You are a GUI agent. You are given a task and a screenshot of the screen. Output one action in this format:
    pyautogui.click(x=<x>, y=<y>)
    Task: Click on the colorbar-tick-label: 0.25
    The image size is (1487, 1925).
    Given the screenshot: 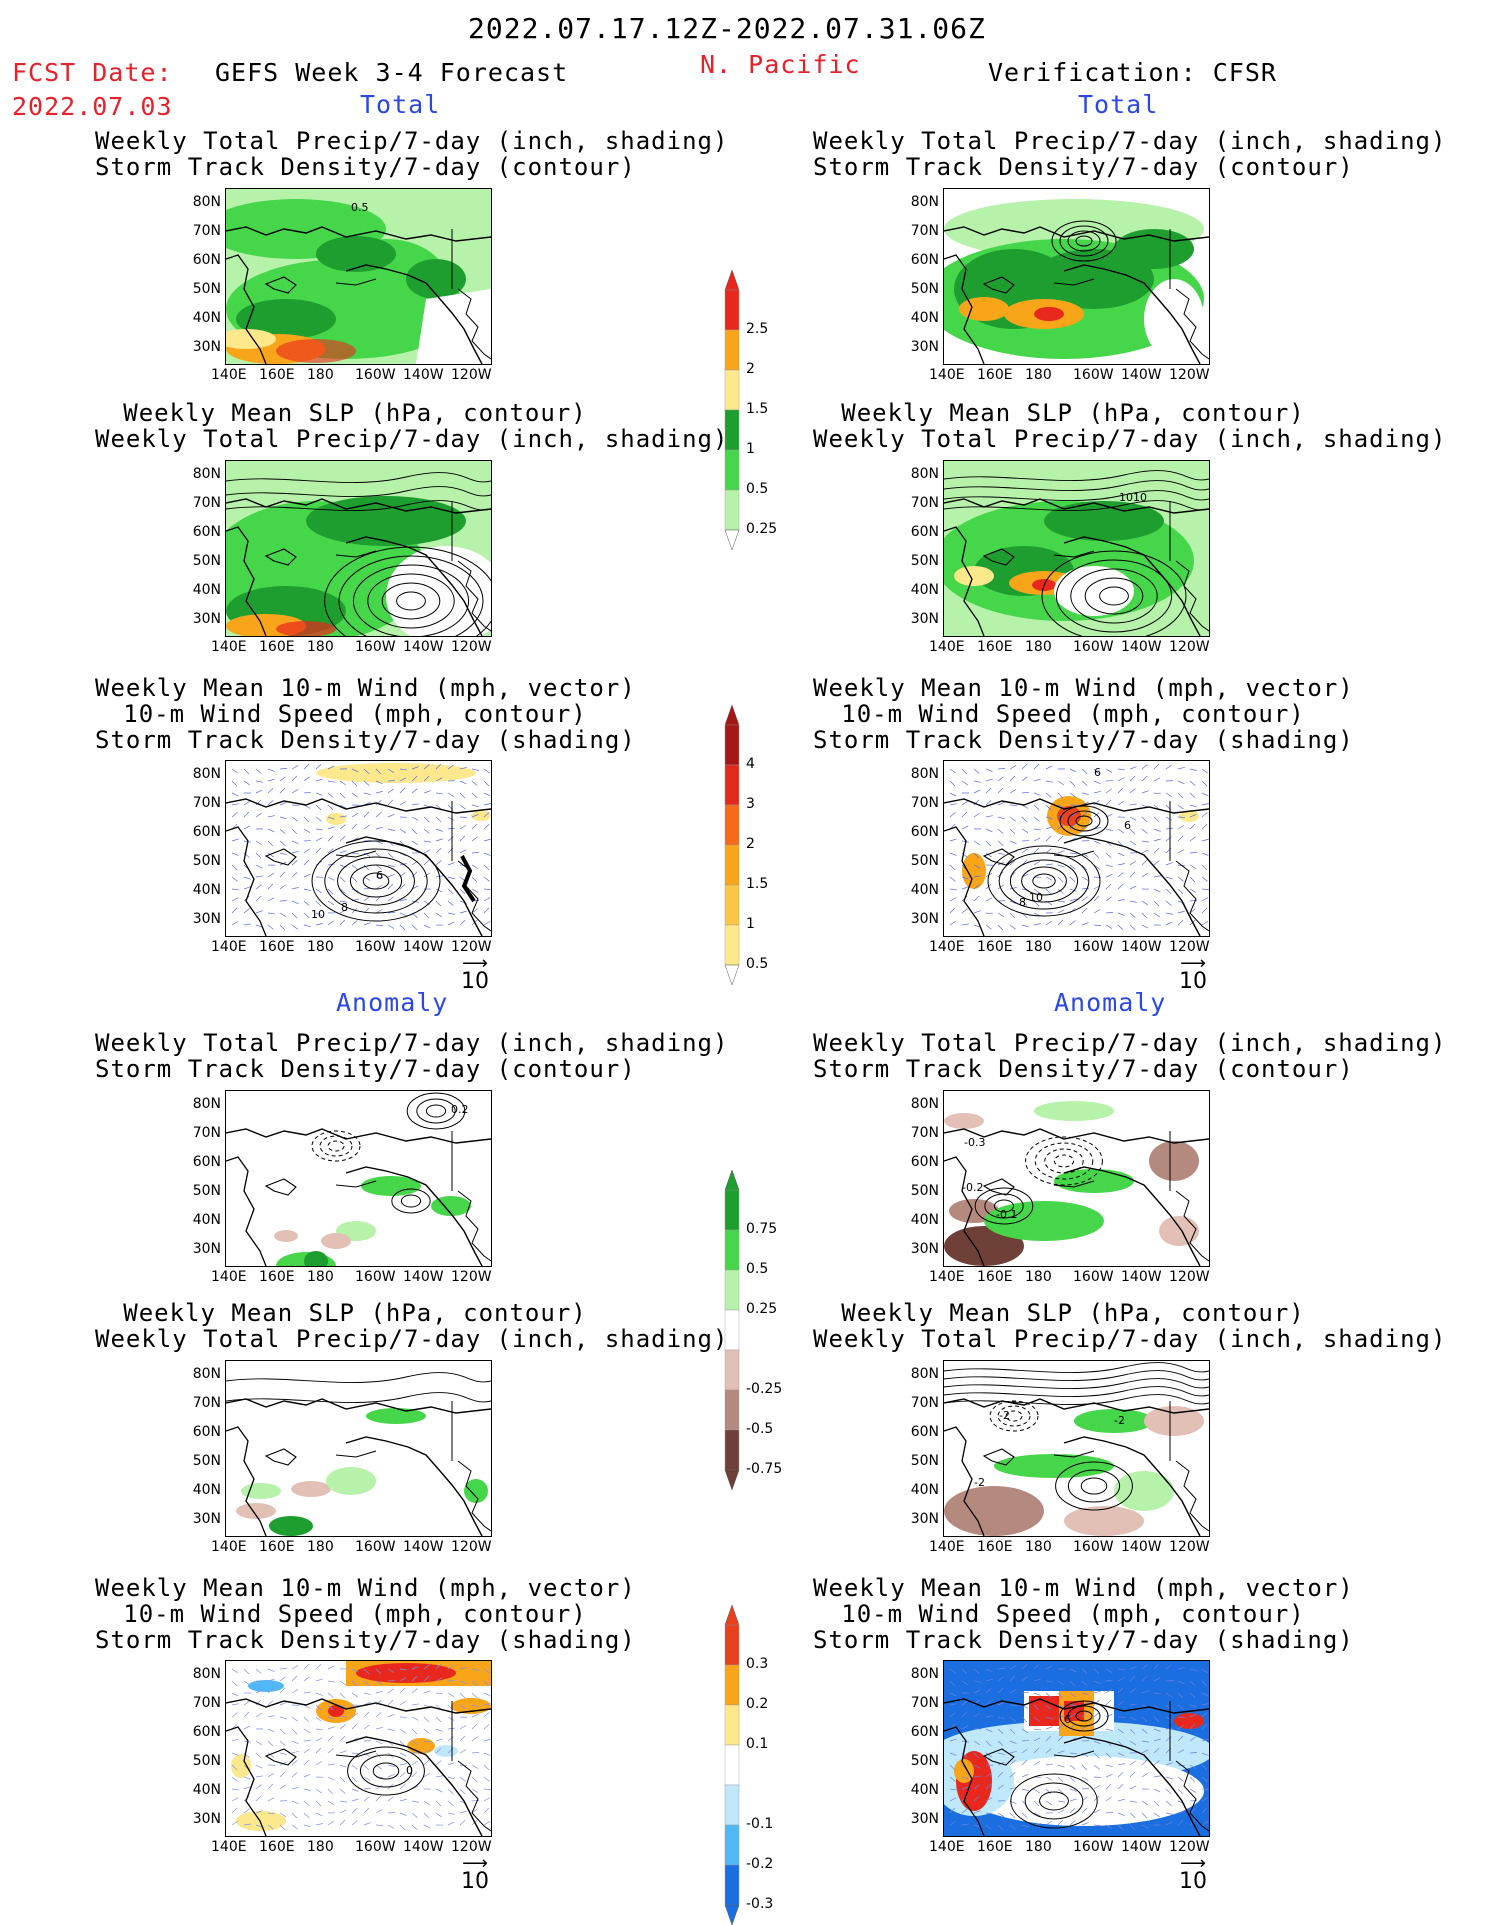 What is the action you would take?
    pyautogui.click(x=762, y=1309)
    